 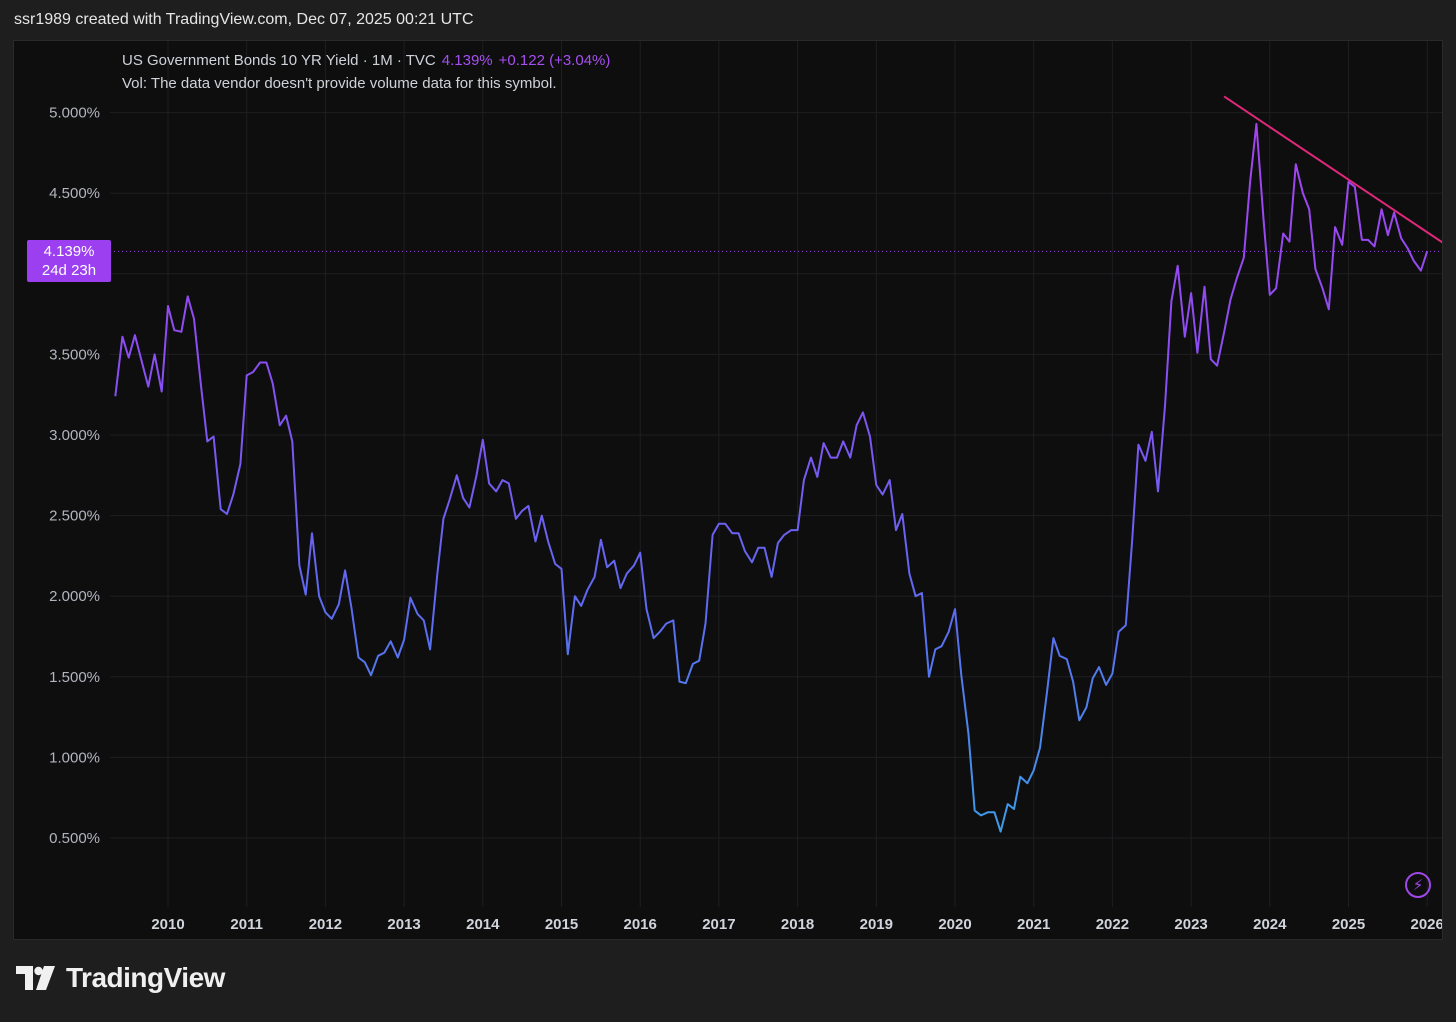 What do you see at coordinates (167, 924) in the screenshot?
I see `x-tick-label: 2010` at bounding box center [167, 924].